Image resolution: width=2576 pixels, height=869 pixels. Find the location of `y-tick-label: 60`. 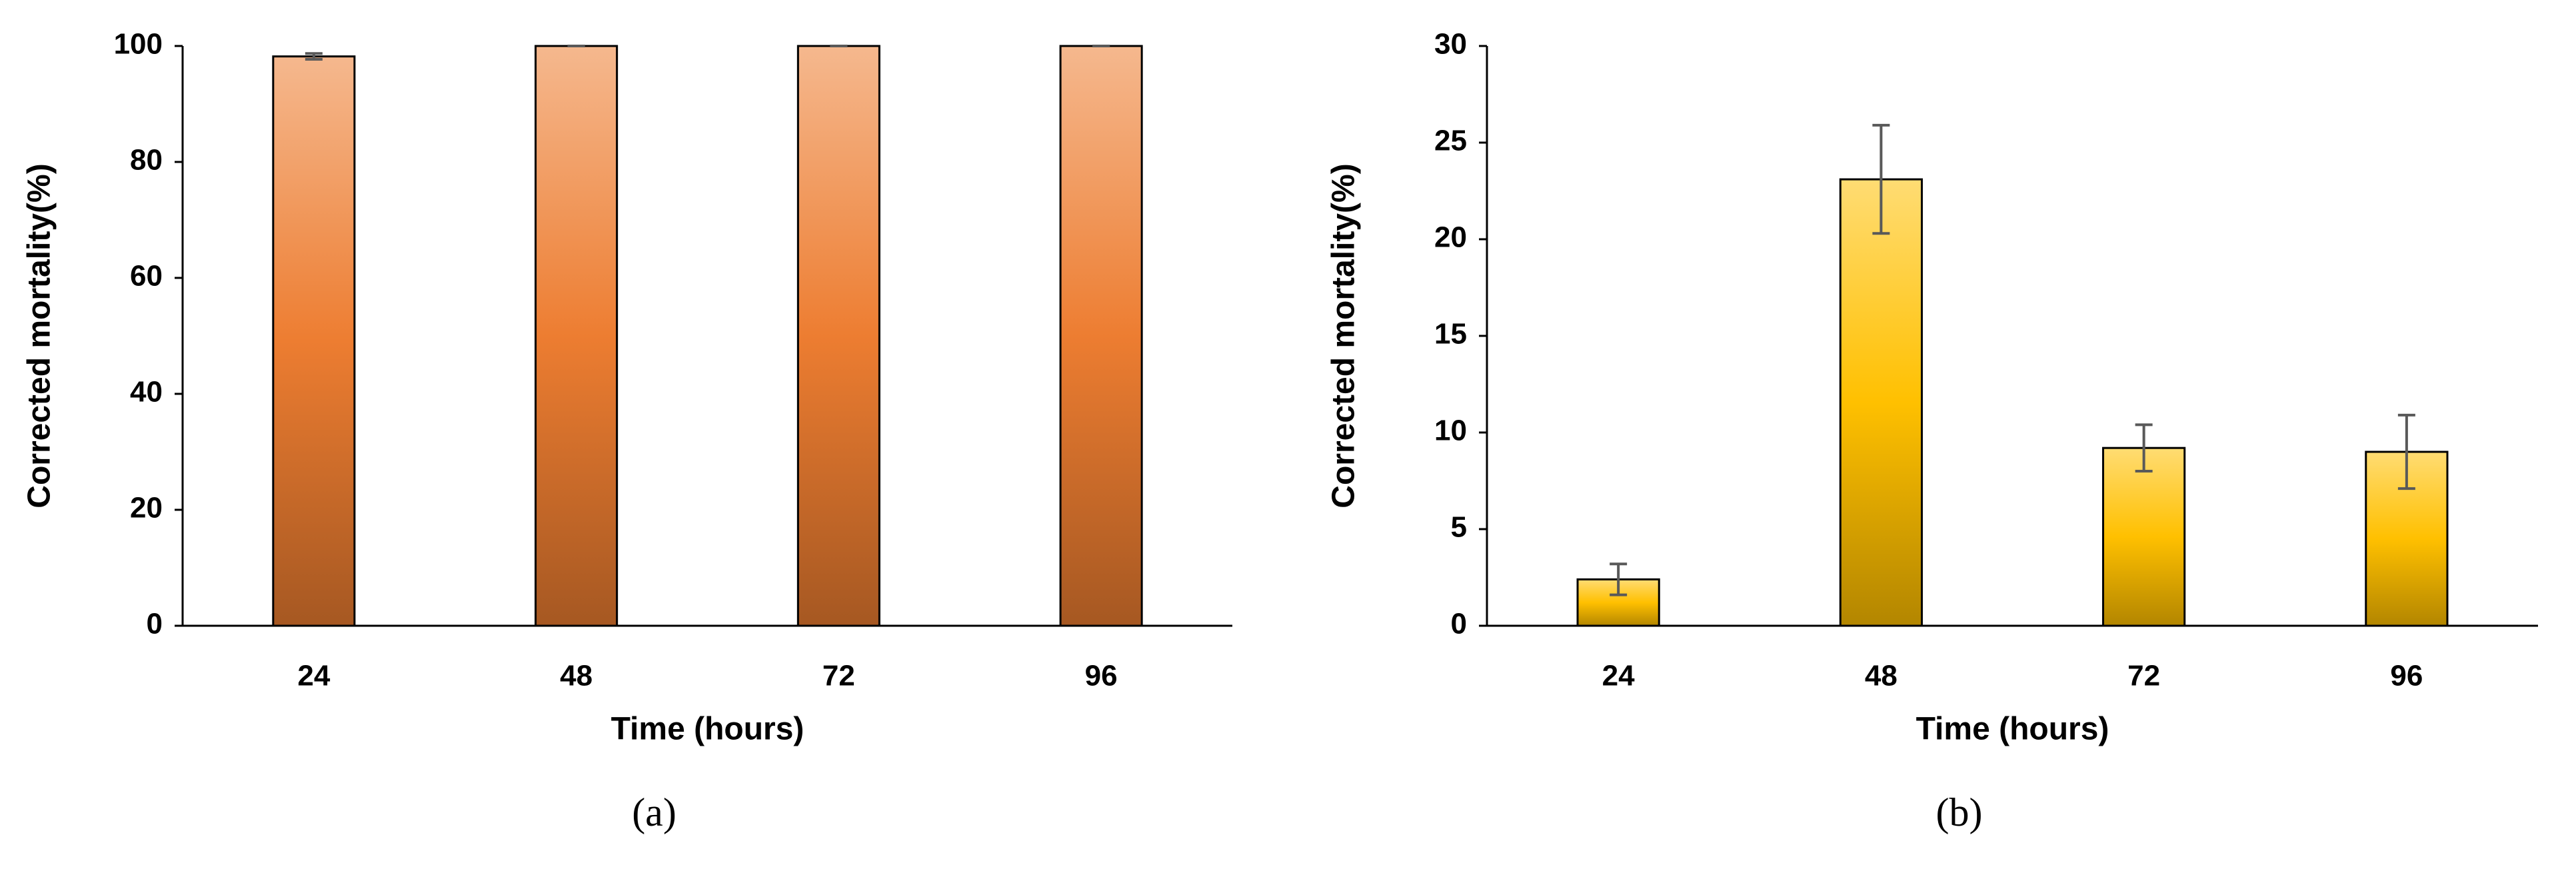

y-tick-label: 60 is located at coordinates (146, 276).